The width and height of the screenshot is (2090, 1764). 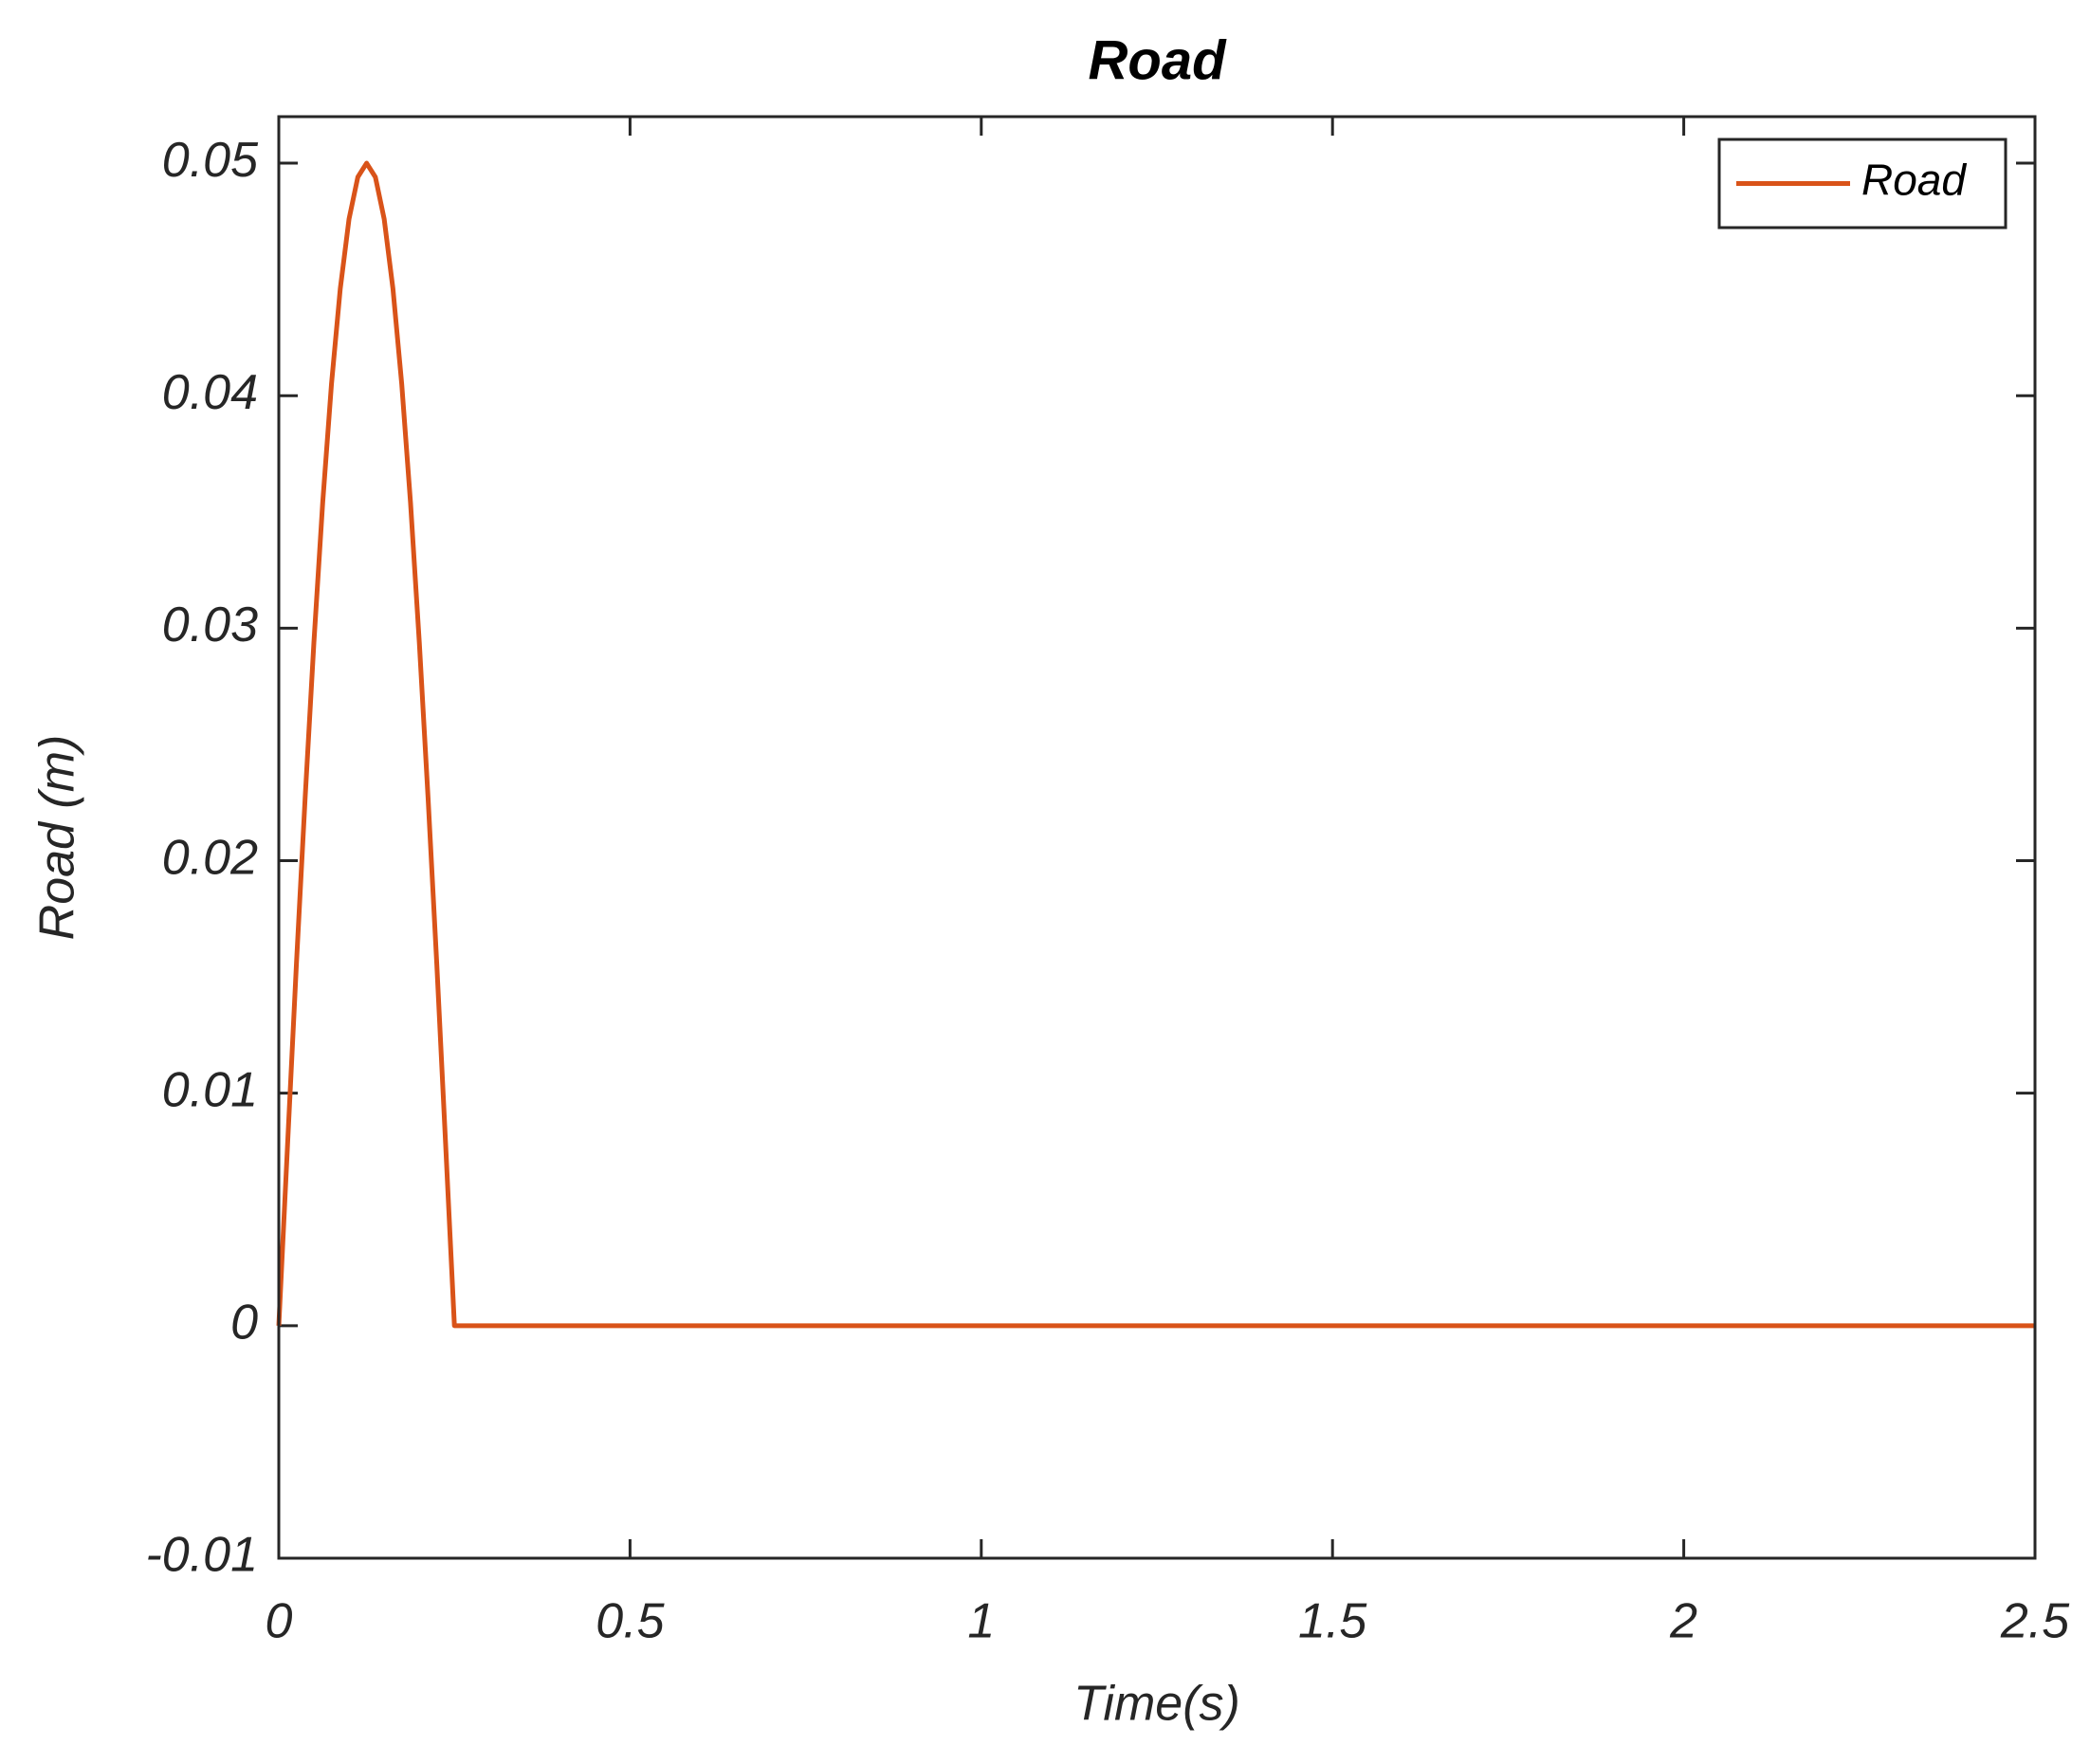 I want to click on legend-label: Road, so click(x=1914, y=180).